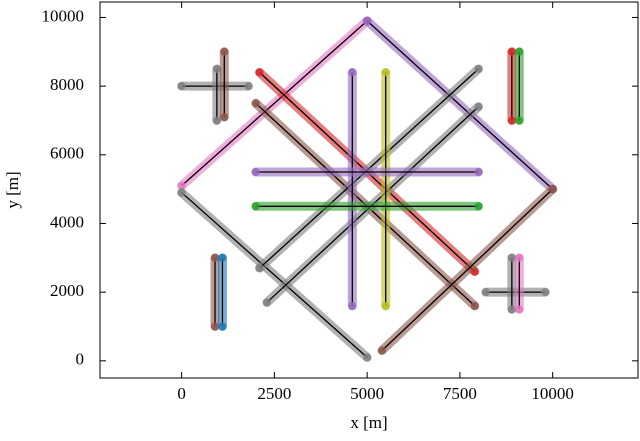  I want to click on y-tick-label: 10000, so click(63, 15).